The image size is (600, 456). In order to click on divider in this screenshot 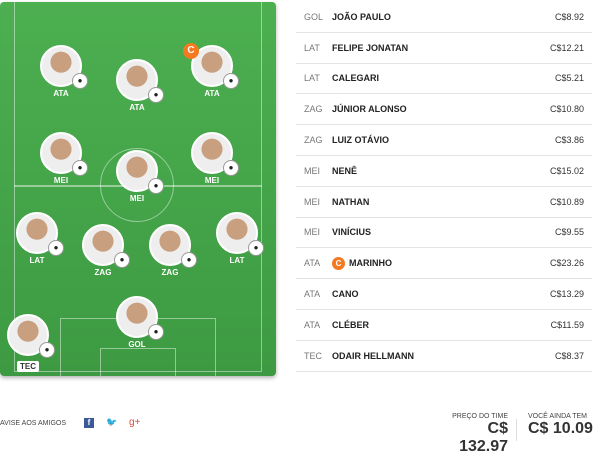, I will do `click(516, 430)`.